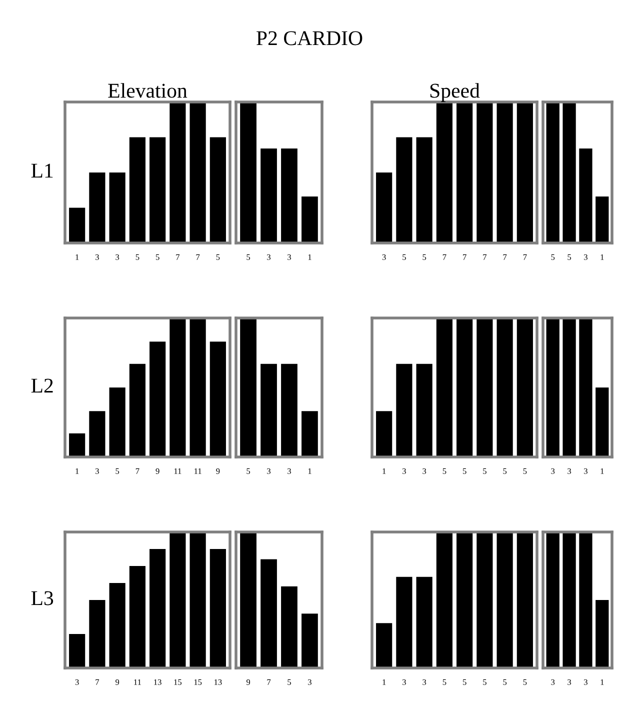 The height and width of the screenshot is (702, 619). I want to click on y-axis-title: L2, so click(42, 385).